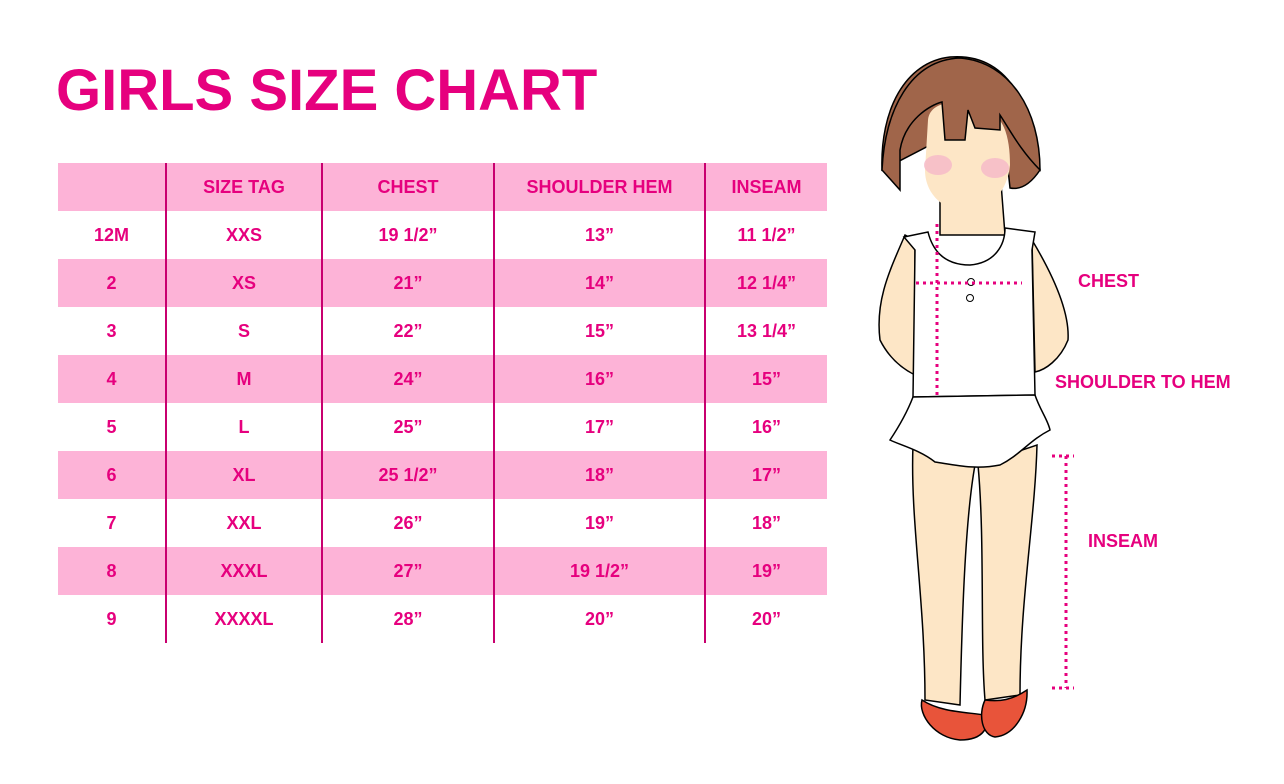 The width and height of the screenshot is (1284, 784). Describe the element at coordinates (243, 187) in the screenshot. I see `column-header: SIZE TAG` at that location.